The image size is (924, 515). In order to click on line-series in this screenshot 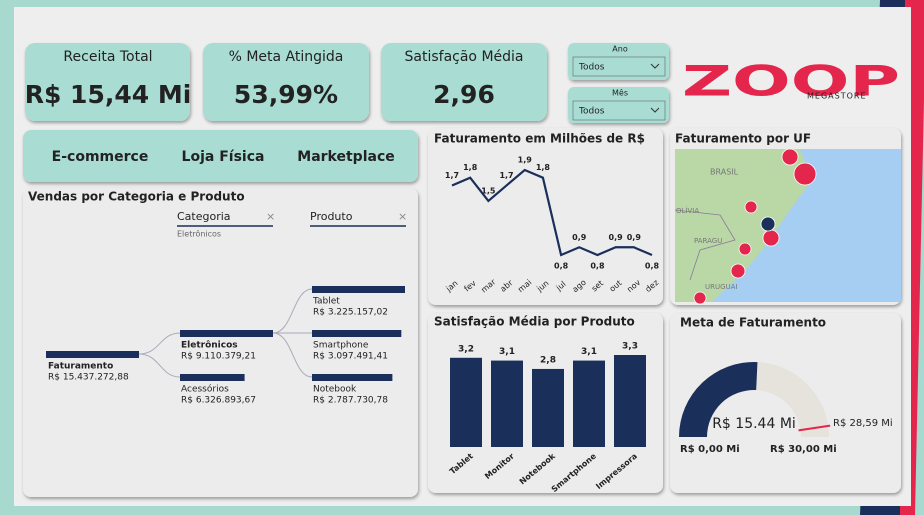, I will do `click(552, 212)`.